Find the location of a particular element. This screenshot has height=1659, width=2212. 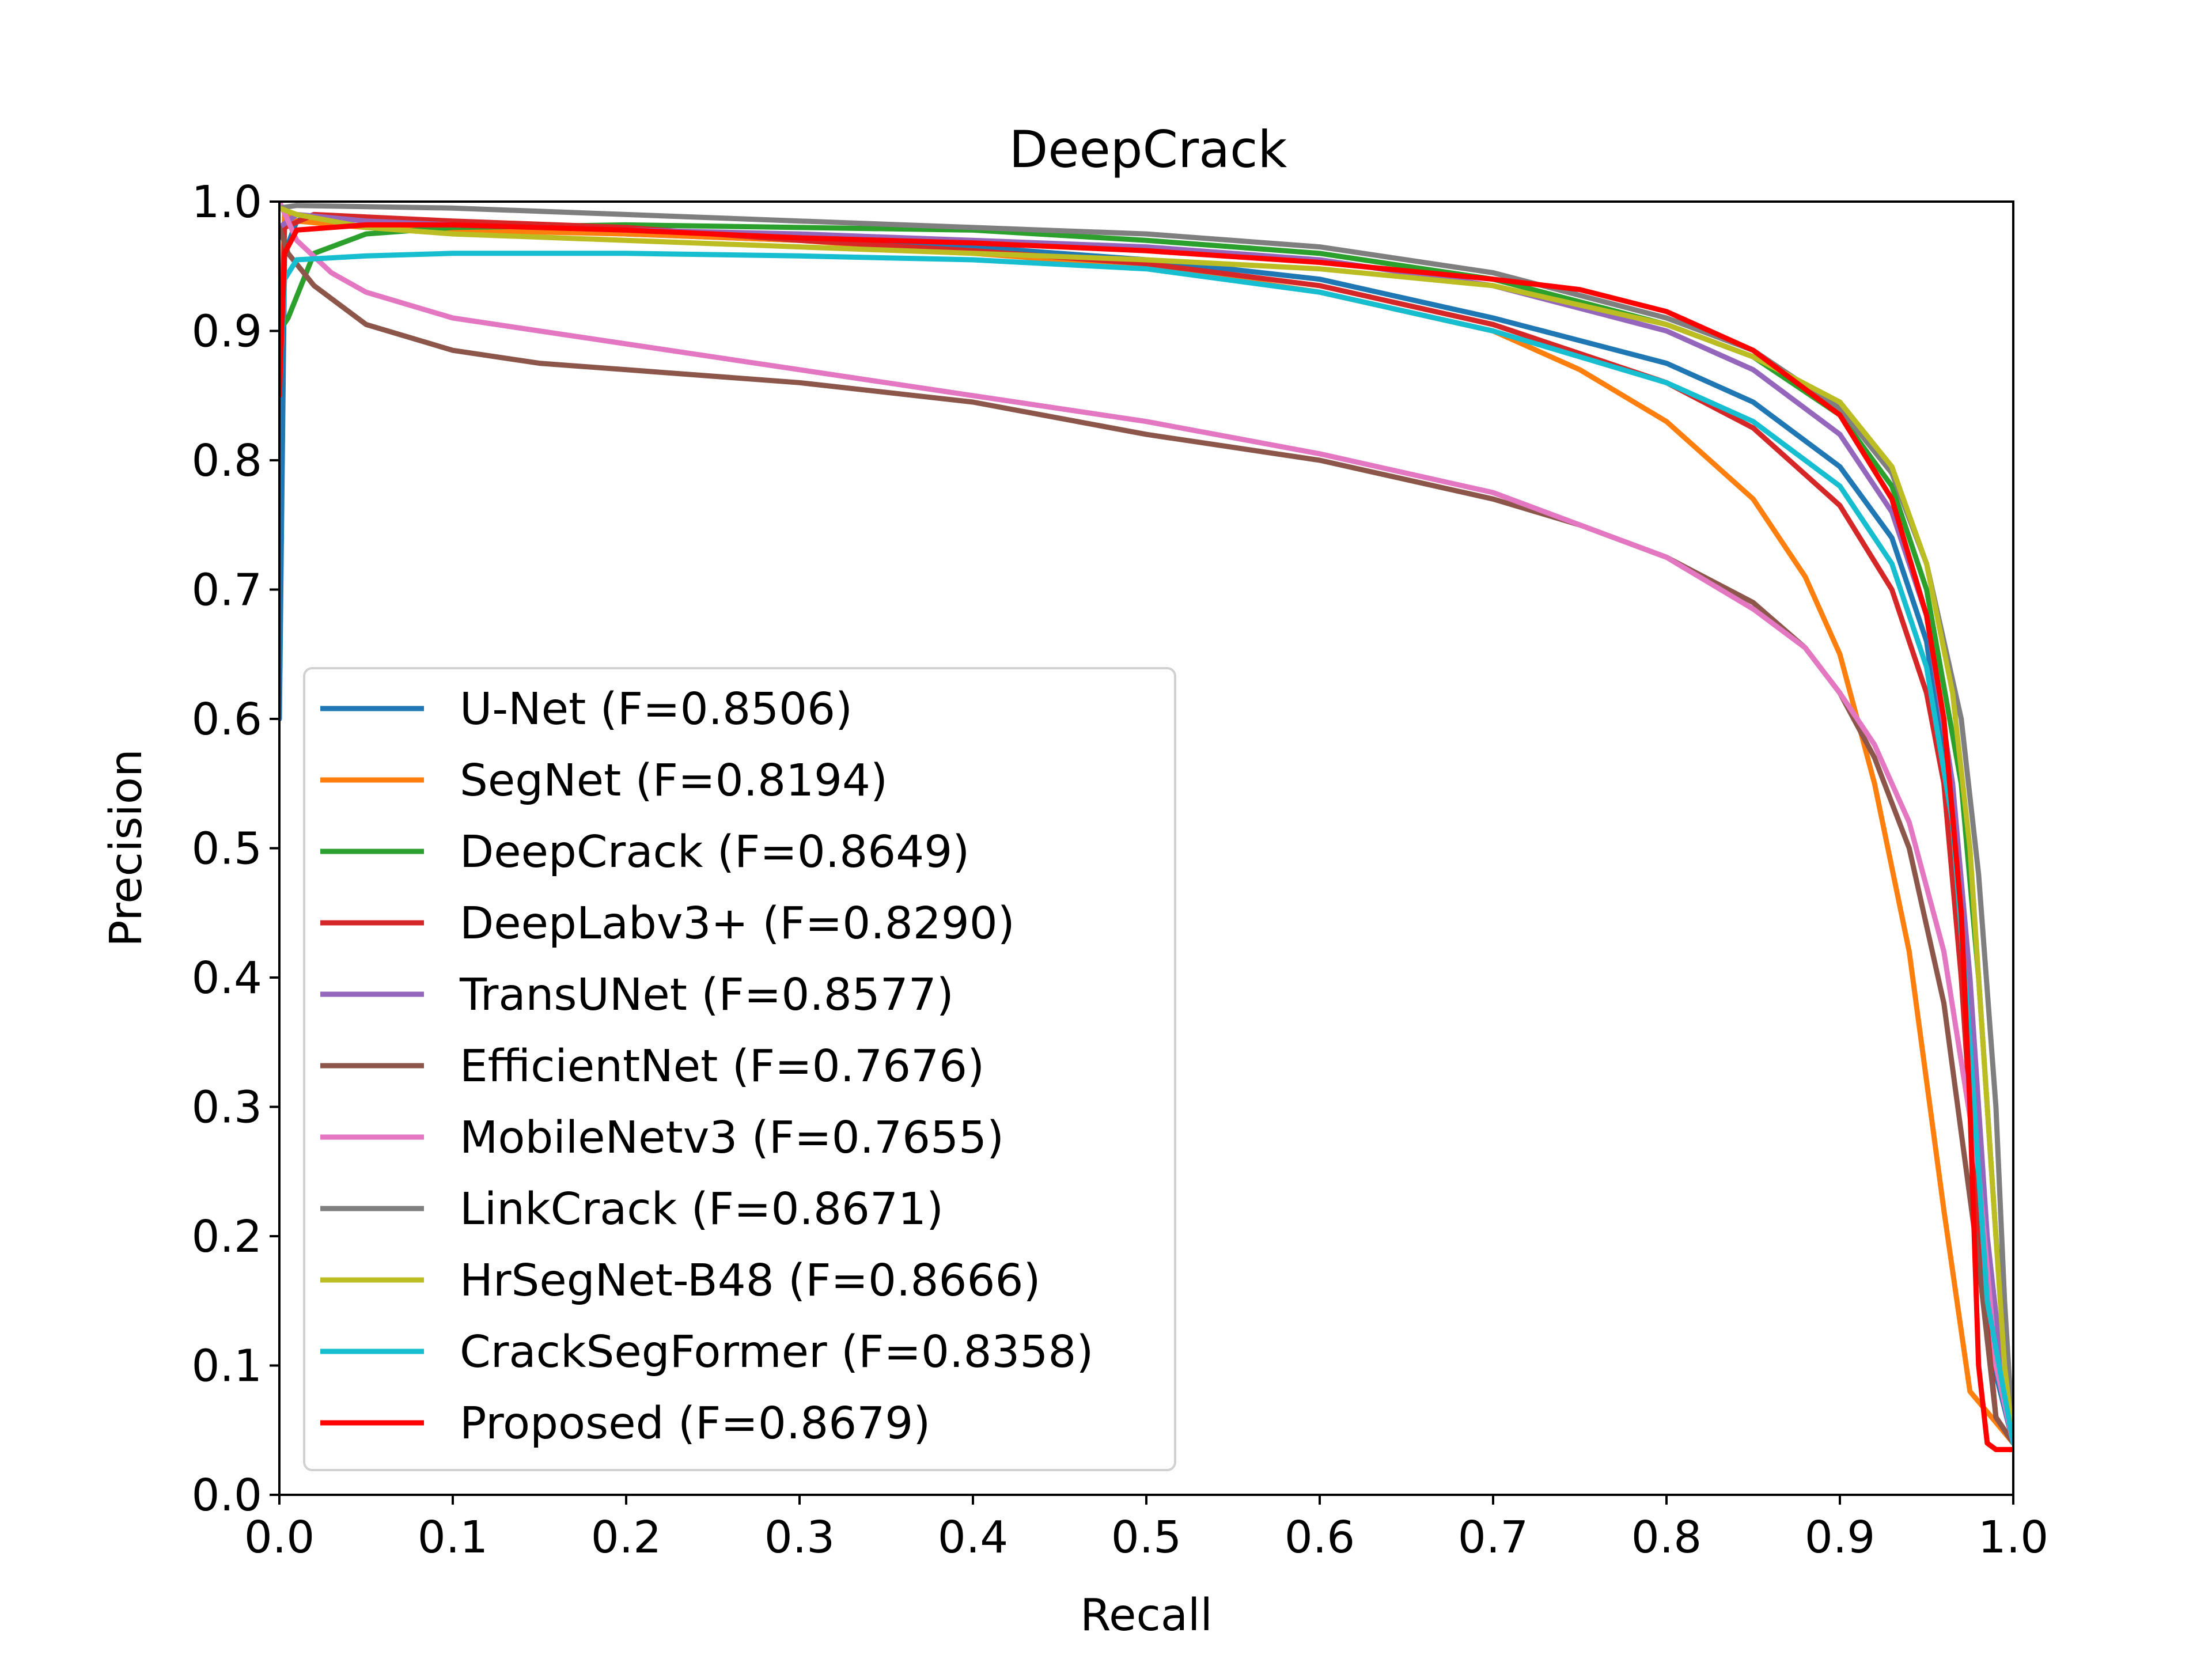

y-tick-label: 0.7 is located at coordinates (227, 590).